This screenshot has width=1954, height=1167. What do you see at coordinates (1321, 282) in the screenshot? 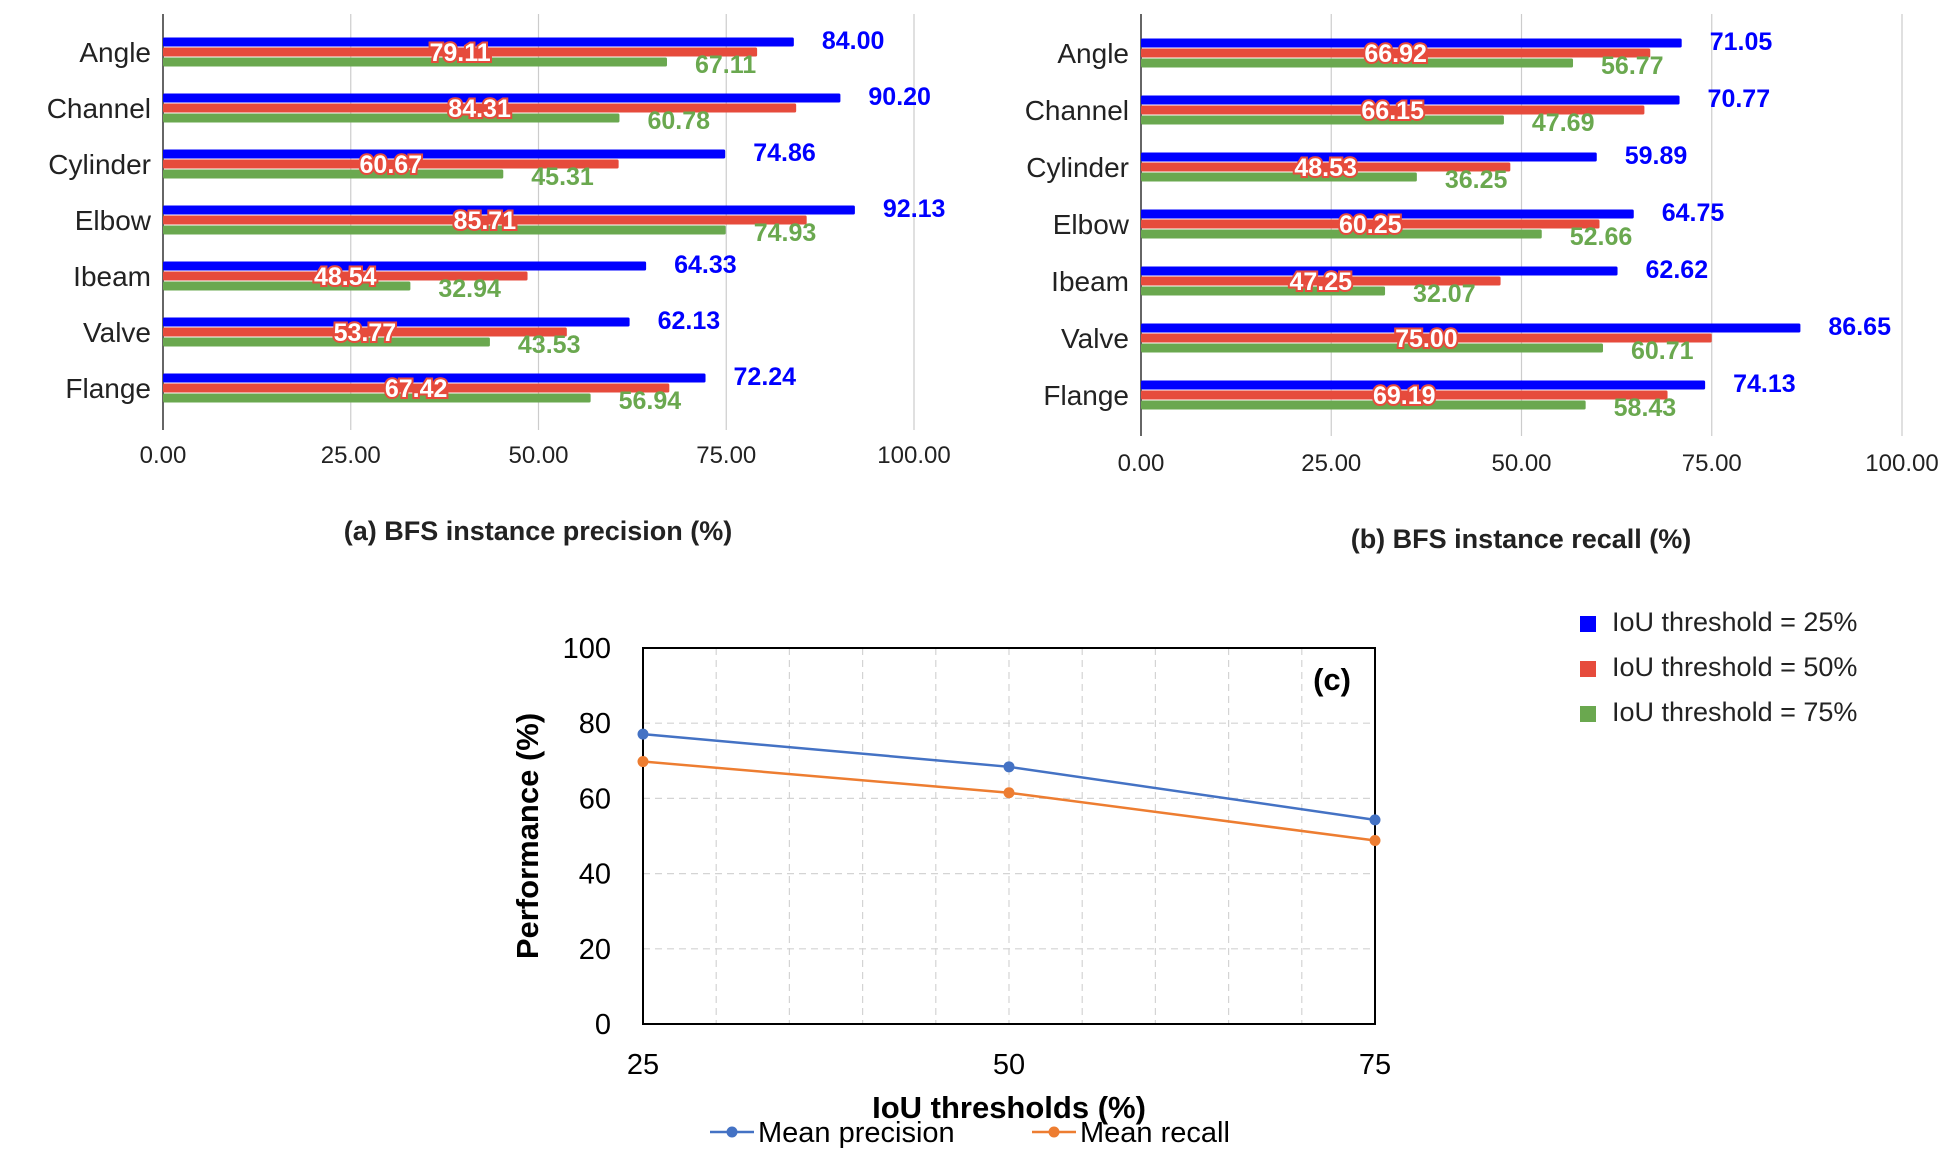
I see `value-label-iou50: 47.25` at bounding box center [1321, 282].